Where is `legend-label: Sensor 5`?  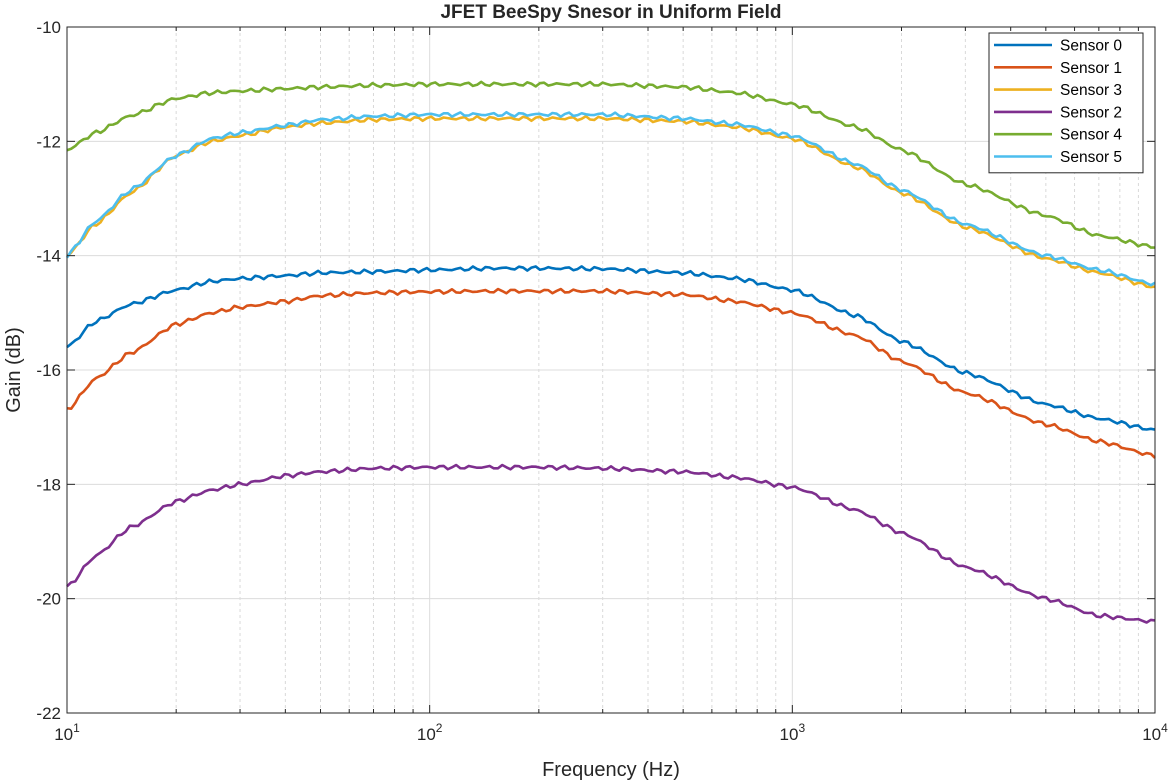
legend-label: Sensor 5 is located at coordinates (1091, 157).